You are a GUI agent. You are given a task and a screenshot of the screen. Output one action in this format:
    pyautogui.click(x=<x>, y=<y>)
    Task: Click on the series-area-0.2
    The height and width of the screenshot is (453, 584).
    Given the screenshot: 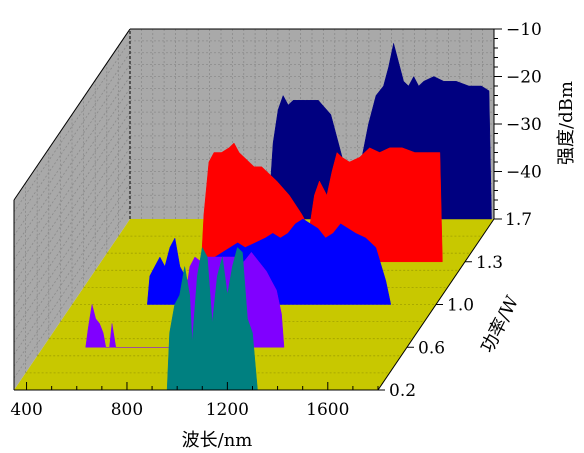 What is the action you would take?
    pyautogui.click(x=212, y=318)
    